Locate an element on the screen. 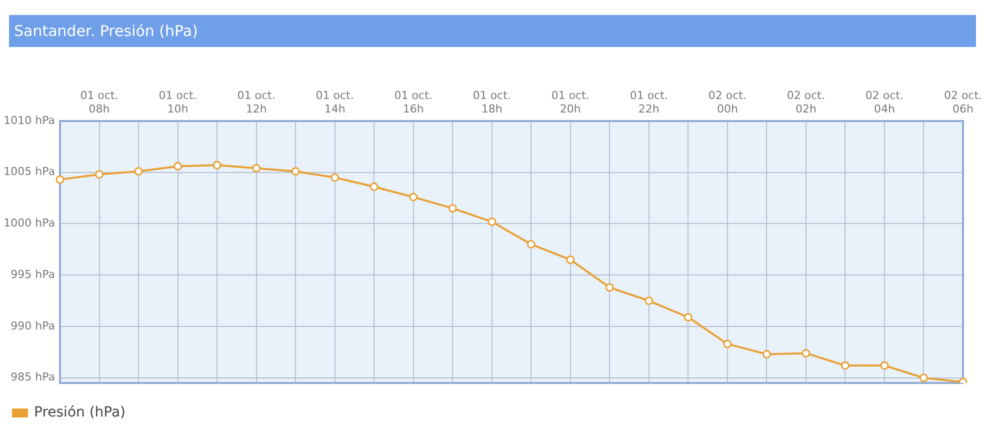 This screenshot has width=999, height=430. chart-title: Santander. Presión (hPa) is located at coordinates (492, 31).